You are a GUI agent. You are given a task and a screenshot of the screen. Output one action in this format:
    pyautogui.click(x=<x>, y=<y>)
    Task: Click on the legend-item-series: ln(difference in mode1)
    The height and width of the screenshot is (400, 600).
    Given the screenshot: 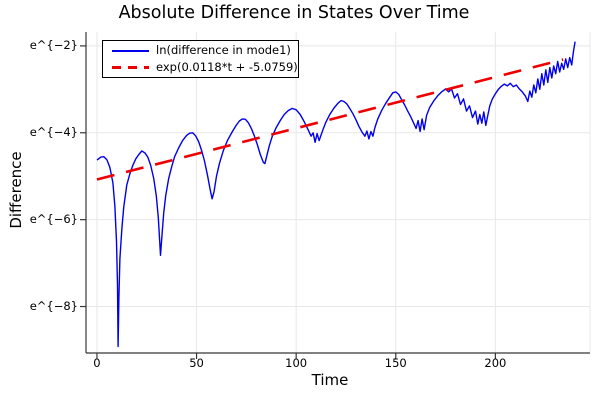 What is the action you would take?
    pyautogui.click(x=205, y=50)
    